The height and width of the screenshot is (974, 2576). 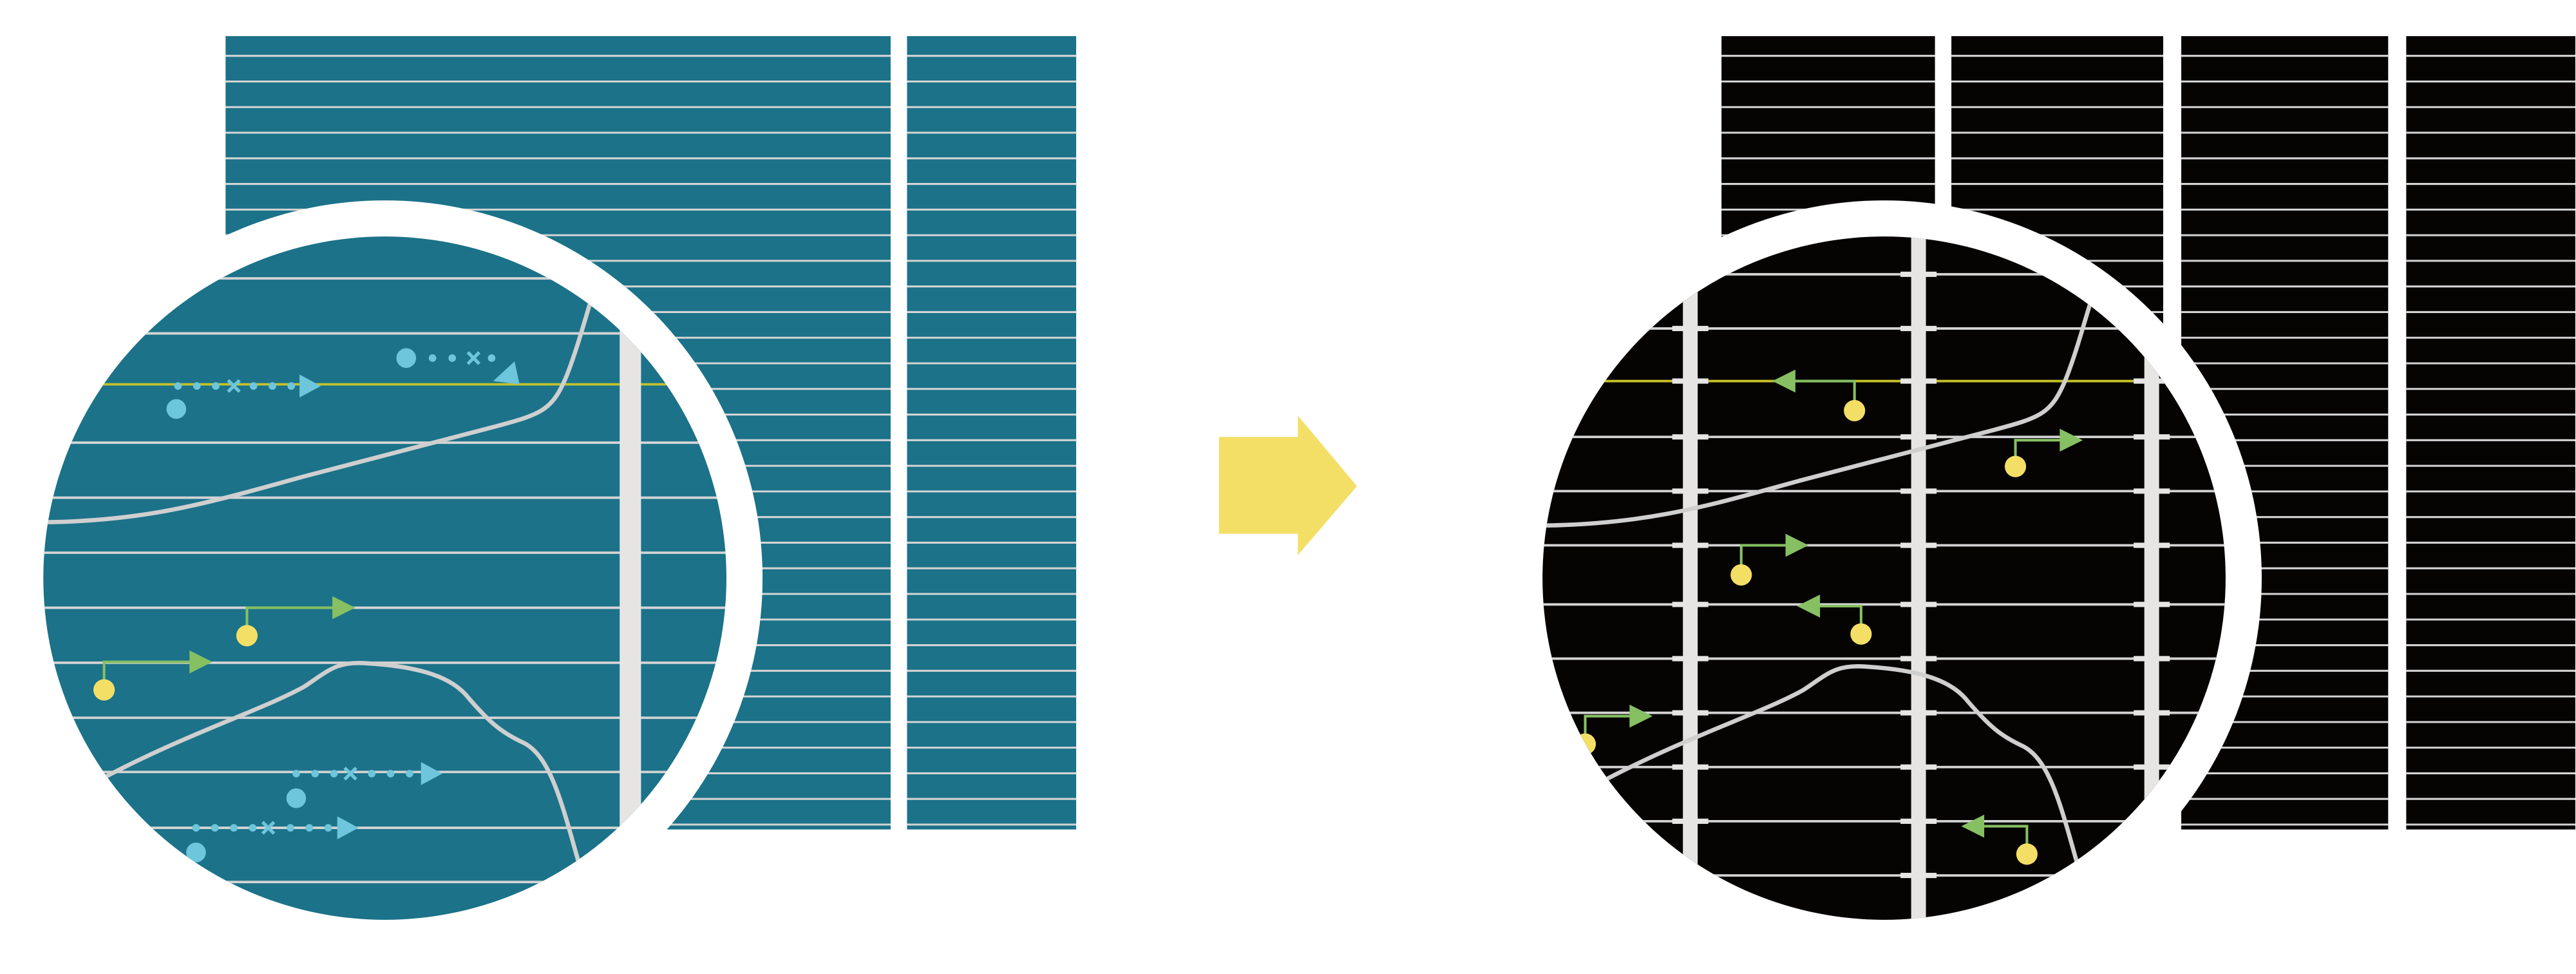 I want to click on right-arrow-icon, so click(x=1288, y=485).